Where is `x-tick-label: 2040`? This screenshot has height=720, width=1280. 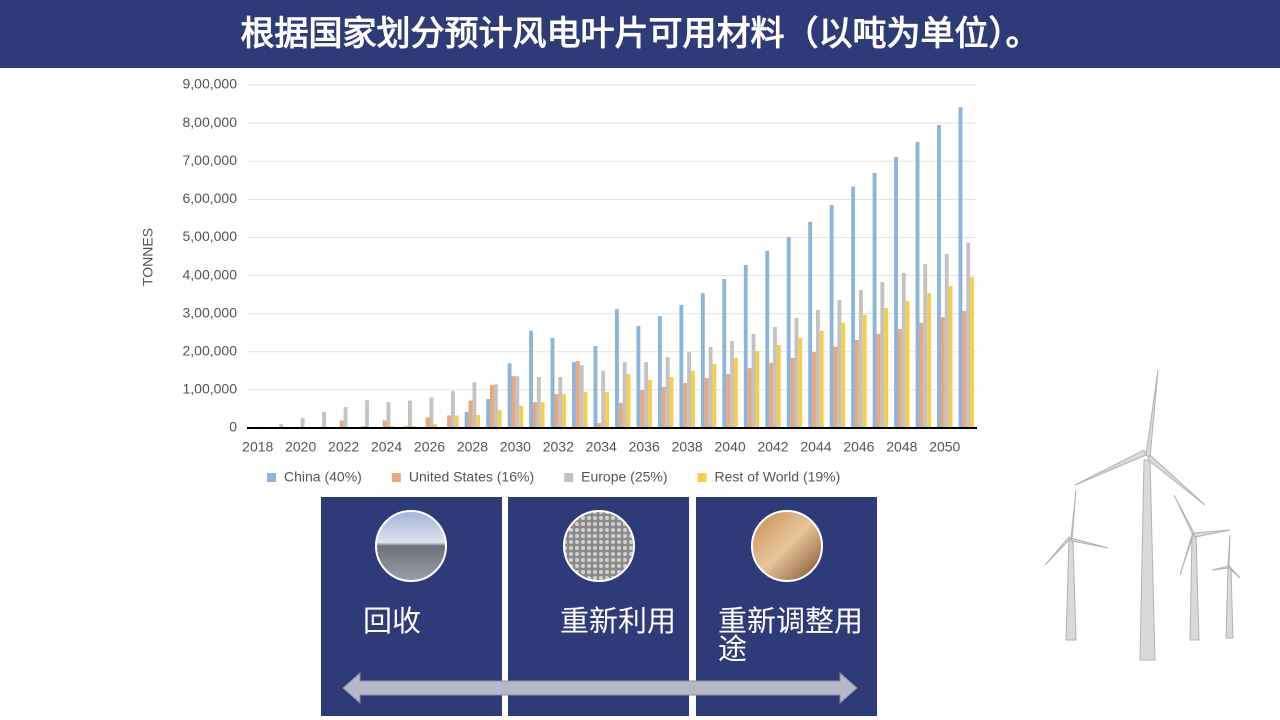
x-tick-label: 2040 is located at coordinates (730, 447).